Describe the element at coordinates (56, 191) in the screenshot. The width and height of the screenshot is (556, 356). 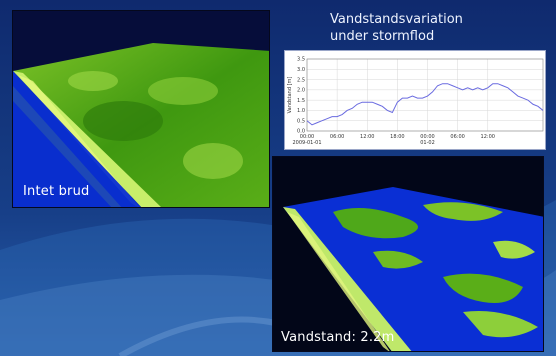
I see `caption-no-breach: Intet brud` at that location.